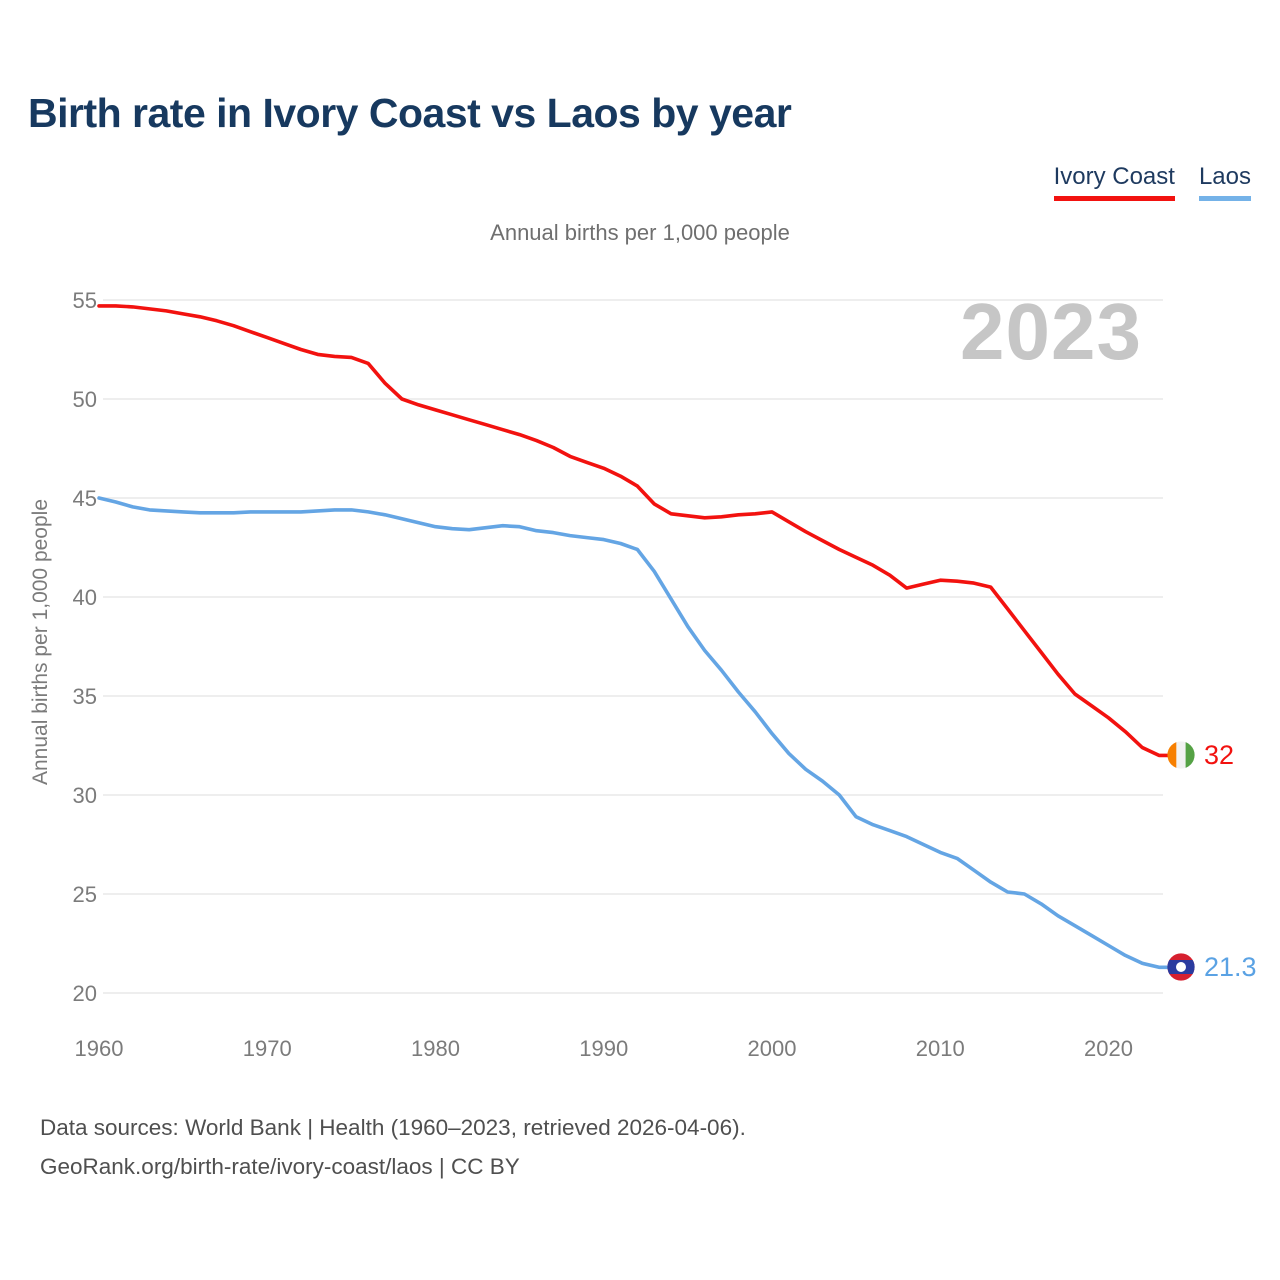 The height and width of the screenshot is (1280, 1280). Describe the element at coordinates (435, 1048) in the screenshot. I see `svg-text: 1980` at that location.